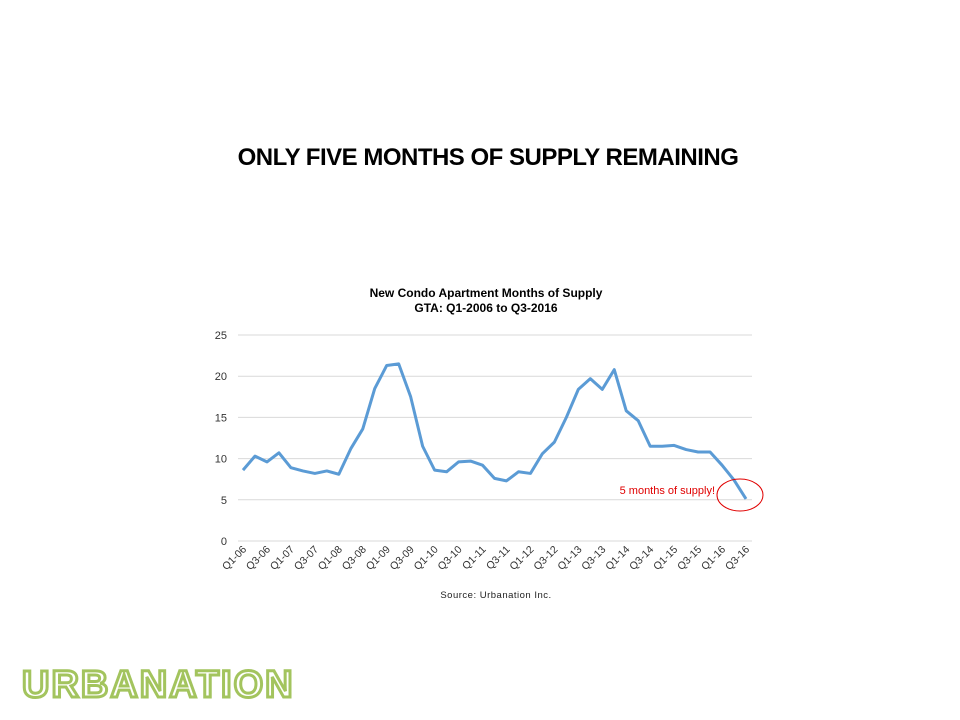 This screenshot has width=960, height=720. What do you see at coordinates (665, 558) in the screenshot?
I see `x-tick-label: Q1-15` at bounding box center [665, 558].